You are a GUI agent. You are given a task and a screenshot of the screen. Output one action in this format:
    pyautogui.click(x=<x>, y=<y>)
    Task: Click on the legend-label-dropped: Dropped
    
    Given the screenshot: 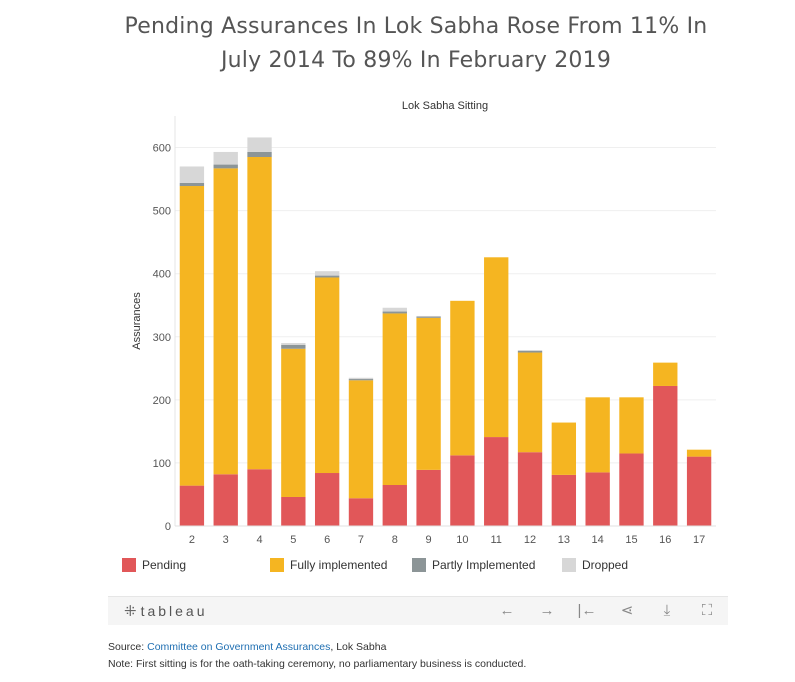 What is the action you would take?
    pyautogui.click(x=605, y=565)
    